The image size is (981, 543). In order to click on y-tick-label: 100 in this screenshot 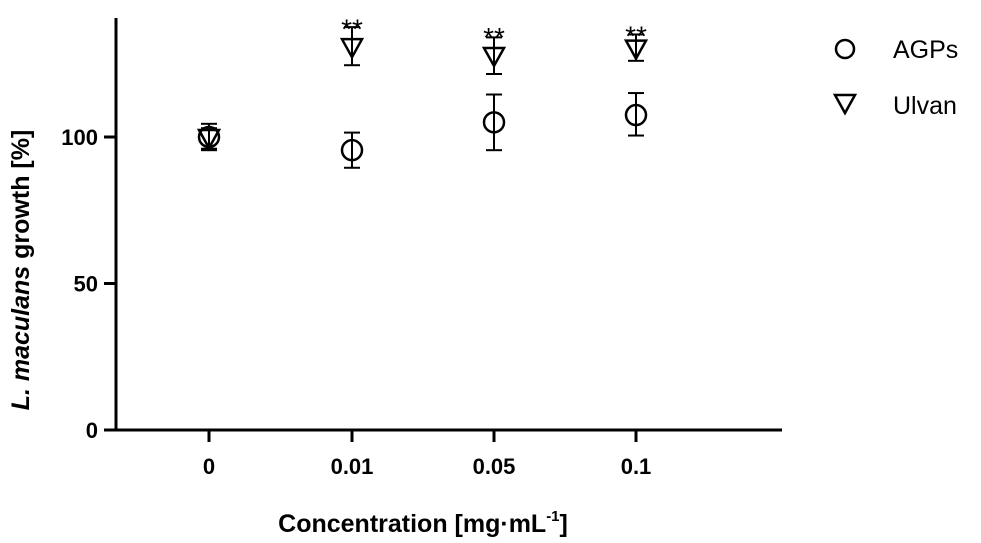, I will do `click(79, 137)`.